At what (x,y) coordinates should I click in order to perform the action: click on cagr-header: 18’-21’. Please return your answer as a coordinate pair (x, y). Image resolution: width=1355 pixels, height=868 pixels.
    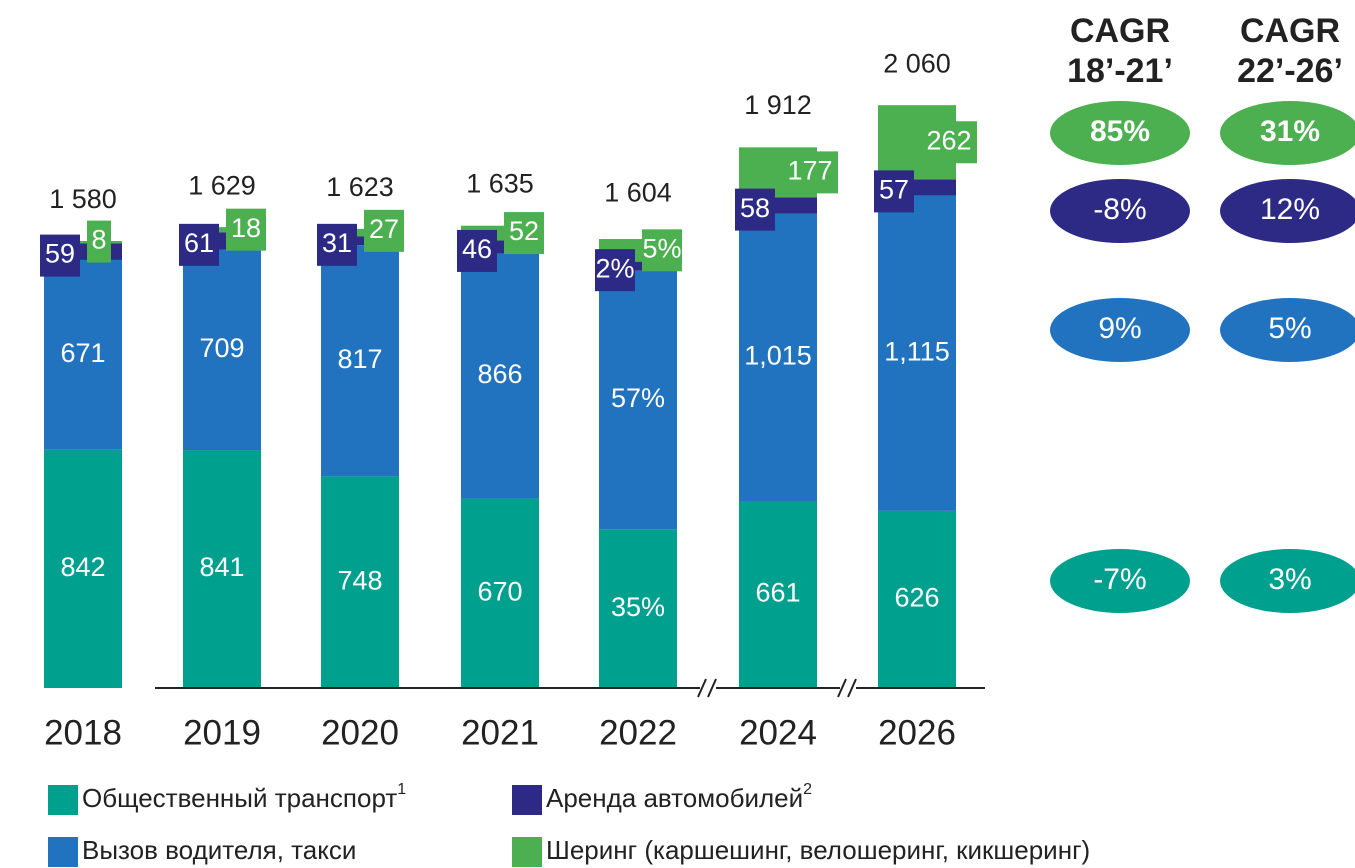
    Looking at the image, I should click on (1120, 71).